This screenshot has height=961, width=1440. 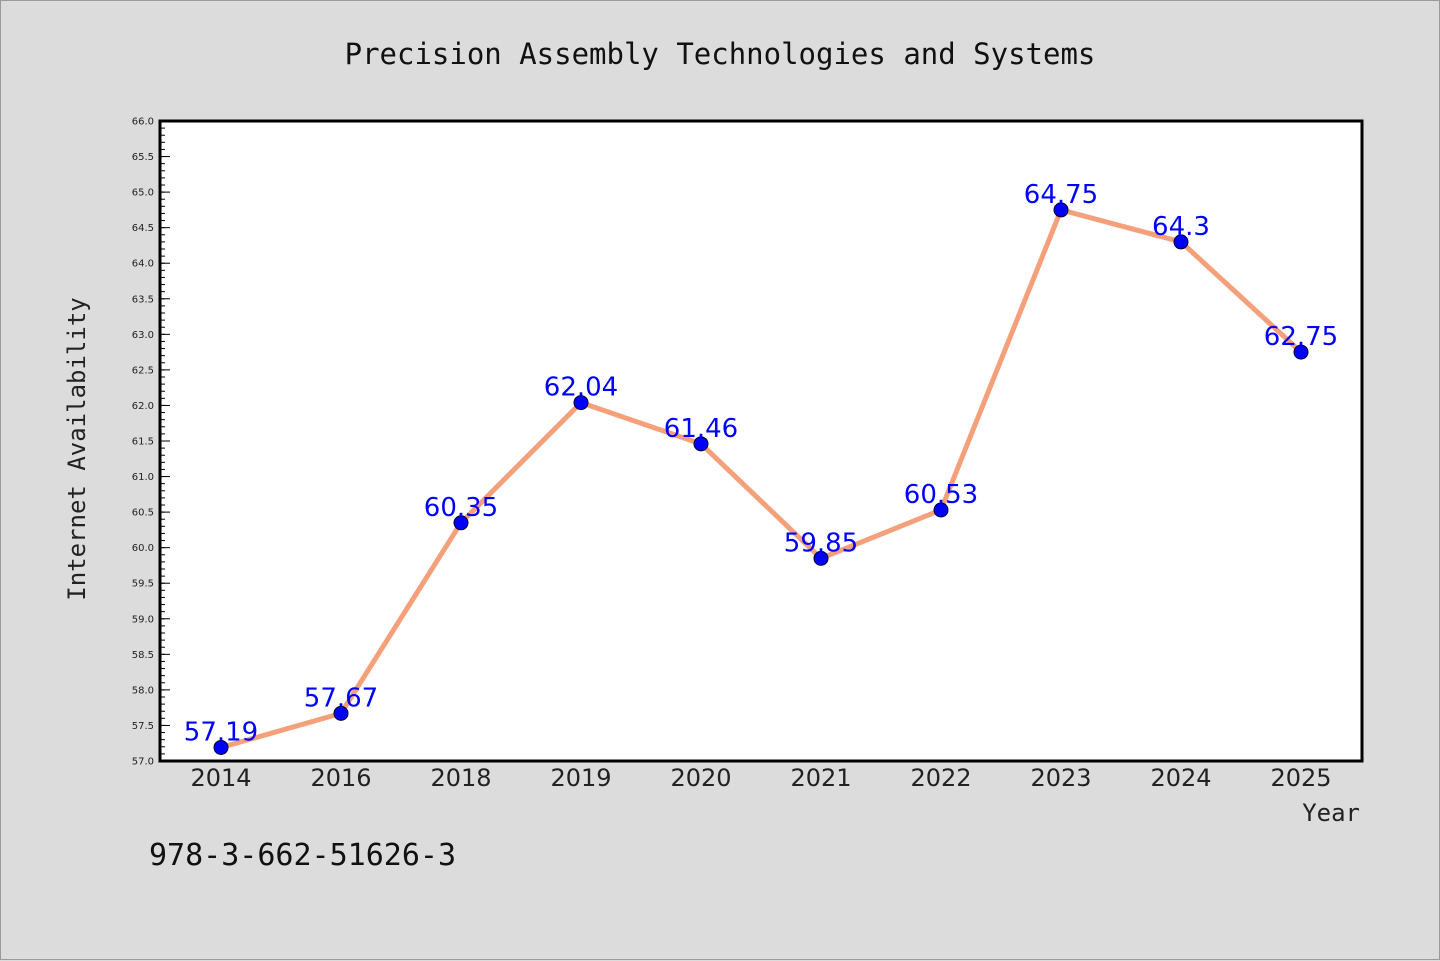 I want to click on x-tick-label: 2020, so click(x=700, y=778).